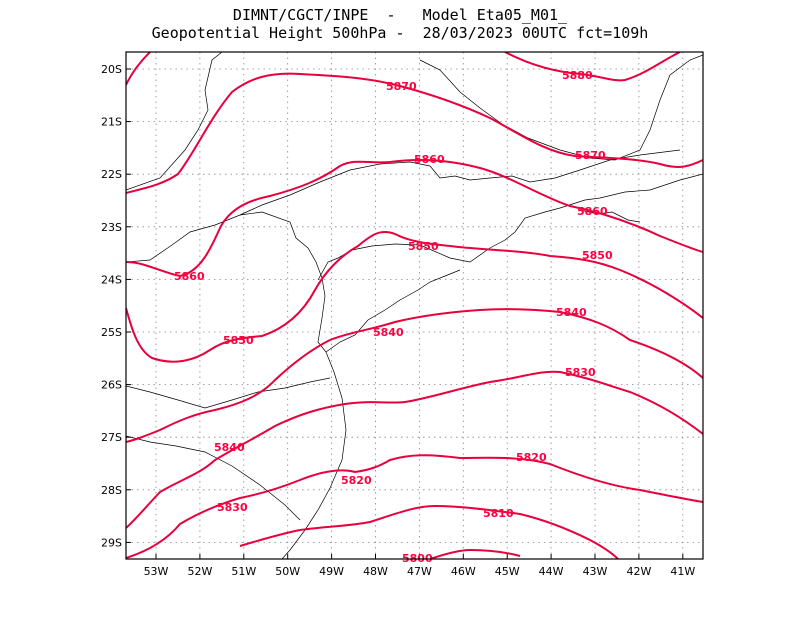 The image size is (800, 618). What do you see at coordinates (463, 571) in the screenshot?
I see `x-tick-label: 46W` at bounding box center [463, 571].